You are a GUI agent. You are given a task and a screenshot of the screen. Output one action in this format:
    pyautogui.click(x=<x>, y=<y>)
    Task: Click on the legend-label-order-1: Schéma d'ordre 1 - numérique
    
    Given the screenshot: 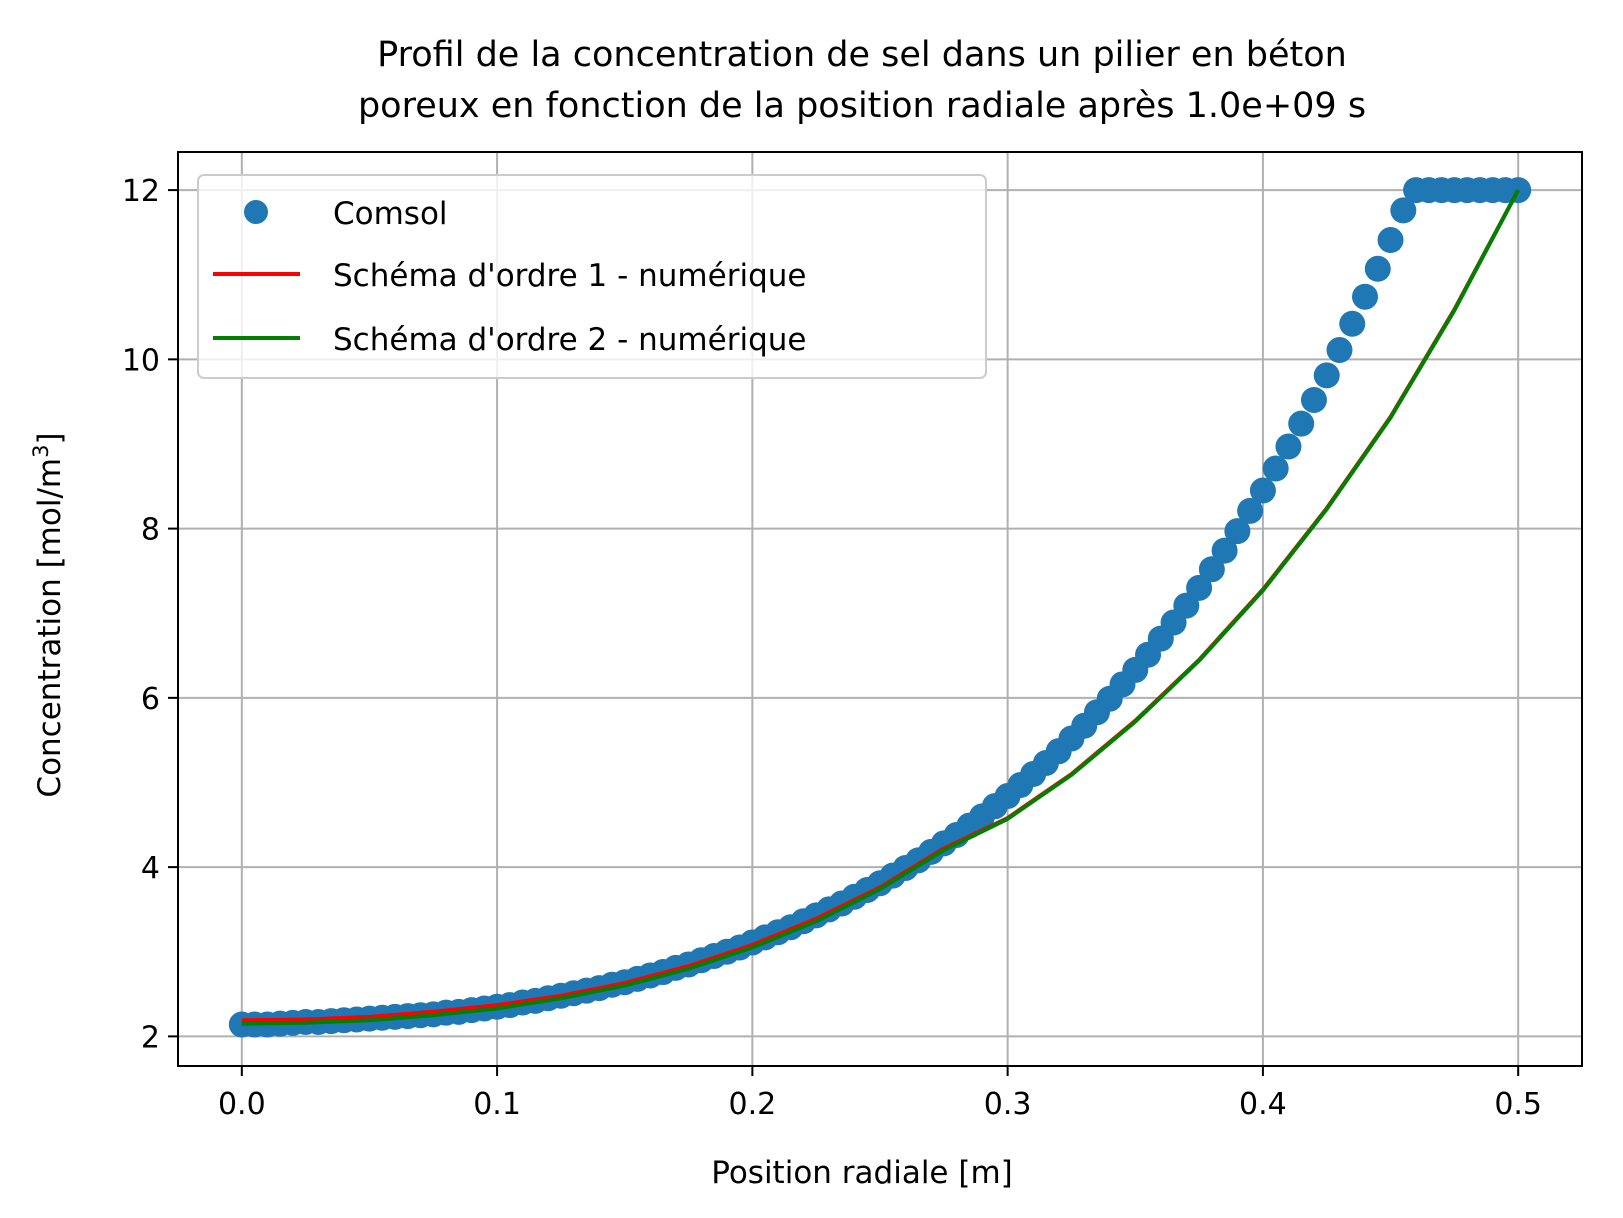 What is the action you would take?
    pyautogui.click(x=569, y=276)
    